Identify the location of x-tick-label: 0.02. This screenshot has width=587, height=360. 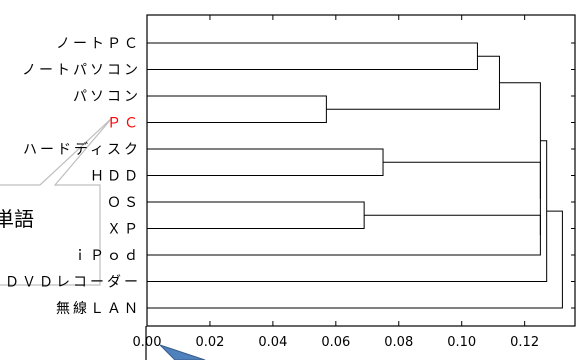
(209, 342).